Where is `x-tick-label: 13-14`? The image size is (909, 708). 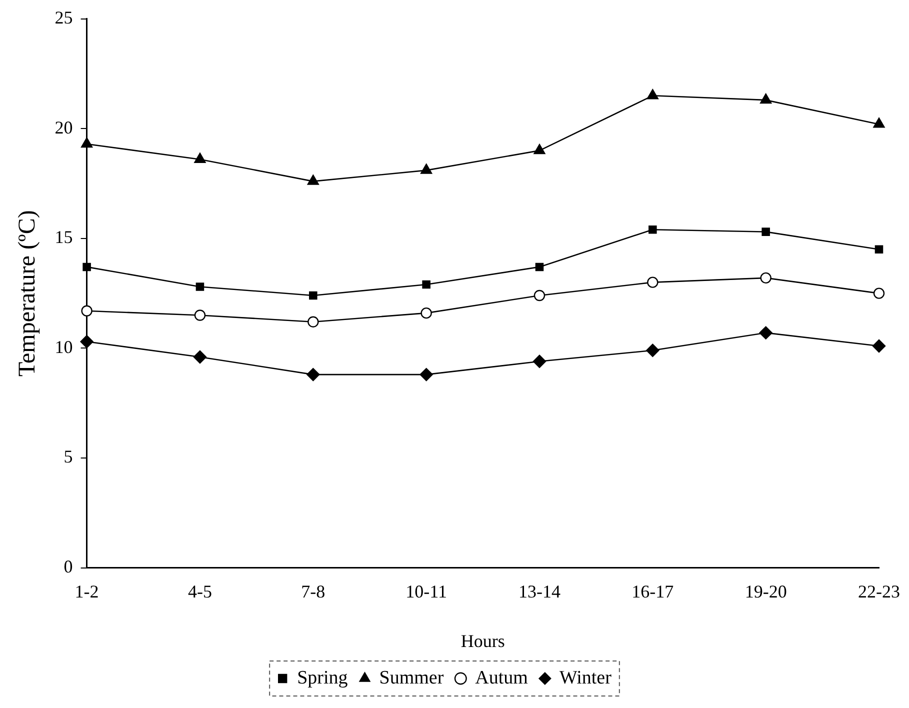 x-tick-label: 13-14 is located at coordinates (539, 591).